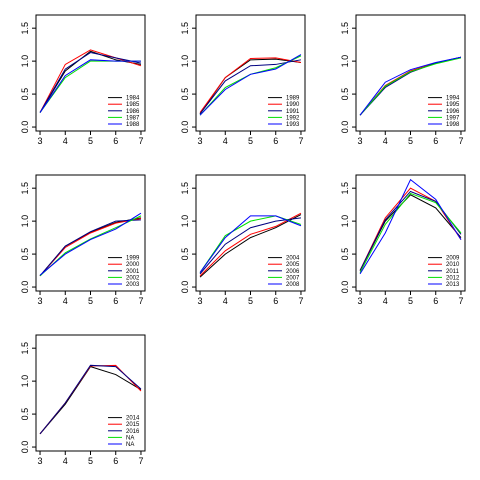 This screenshot has width=480, height=480. Describe the element at coordinates (133, 99) in the screenshot. I see `legend-label: 1984` at that location.